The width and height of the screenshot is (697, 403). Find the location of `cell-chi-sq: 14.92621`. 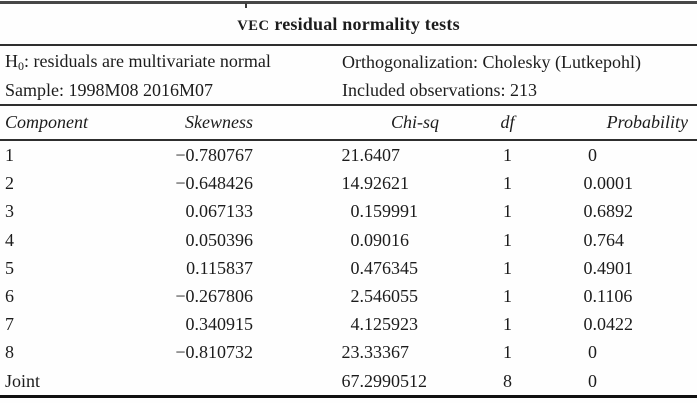

cell-chi-sq: 14.92621 is located at coordinates (362, 183).